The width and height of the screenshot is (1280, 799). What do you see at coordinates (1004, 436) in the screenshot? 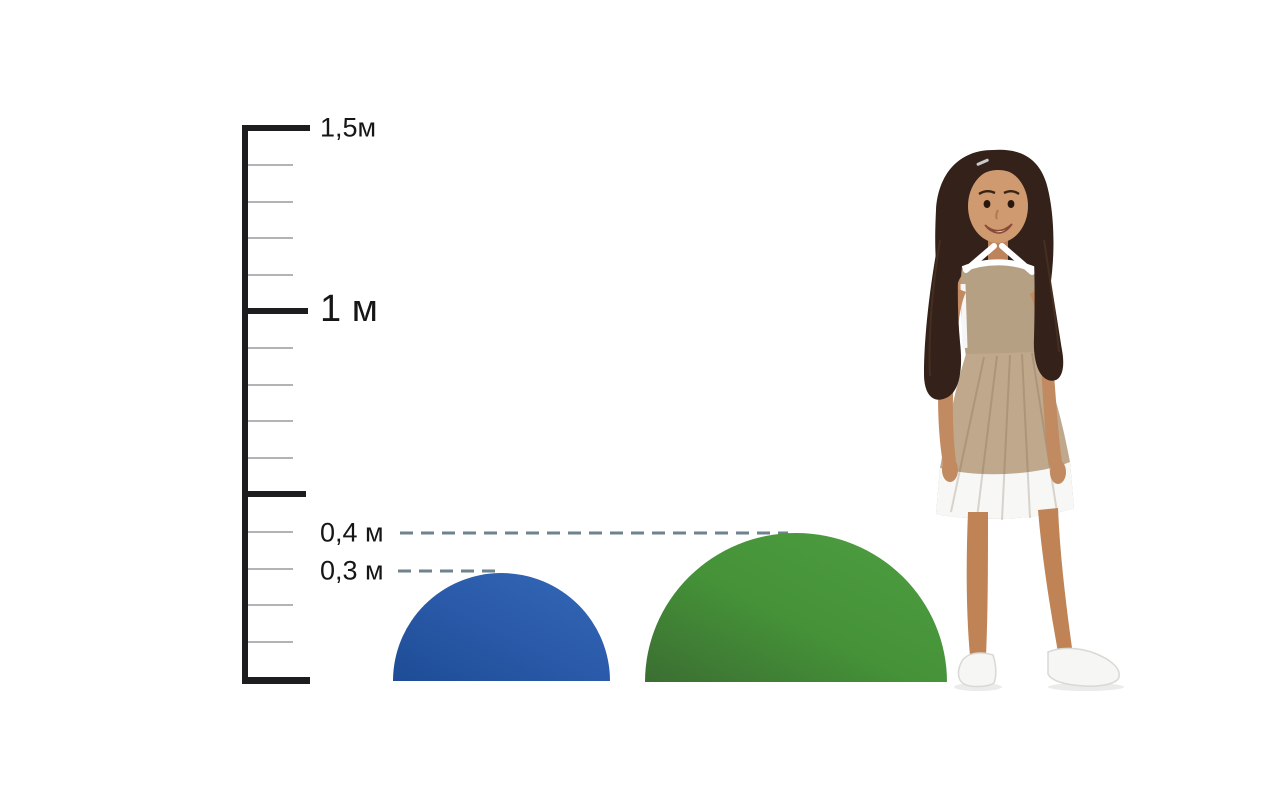
I see `skirt-pleats` at bounding box center [1004, 436].